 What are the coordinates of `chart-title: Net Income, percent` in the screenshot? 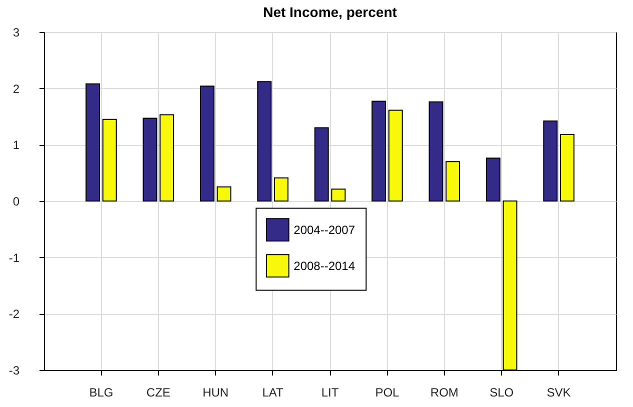 It's located at (330, 12).